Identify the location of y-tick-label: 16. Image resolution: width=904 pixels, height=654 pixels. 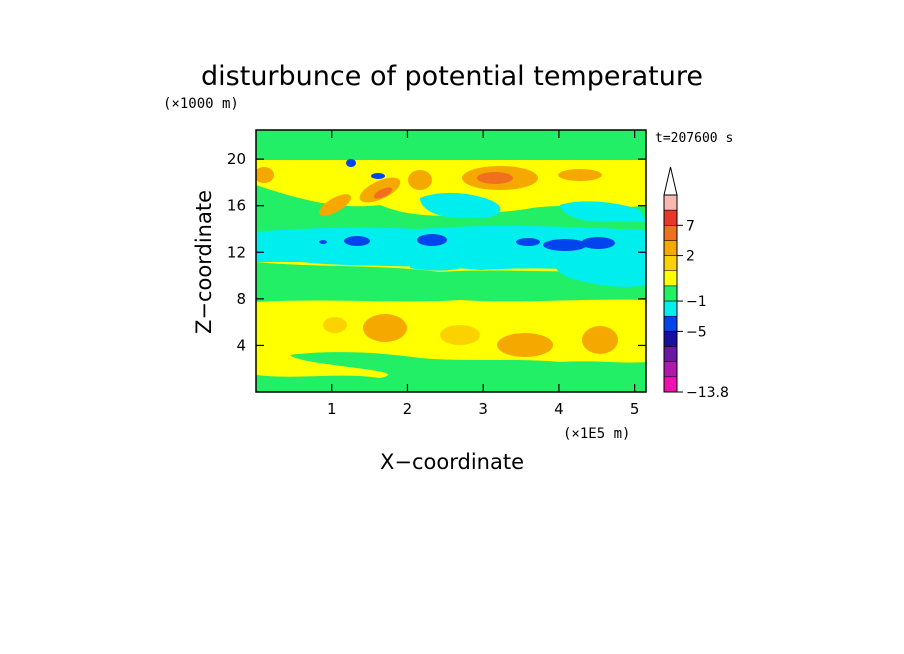
(236, 206).